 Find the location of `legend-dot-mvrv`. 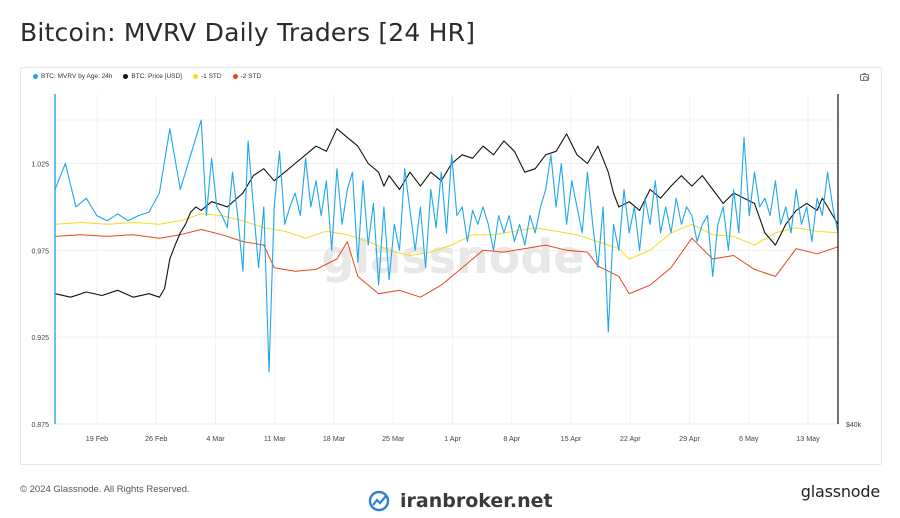

legend-dot-mvrv is located at coordinates (35, 76).